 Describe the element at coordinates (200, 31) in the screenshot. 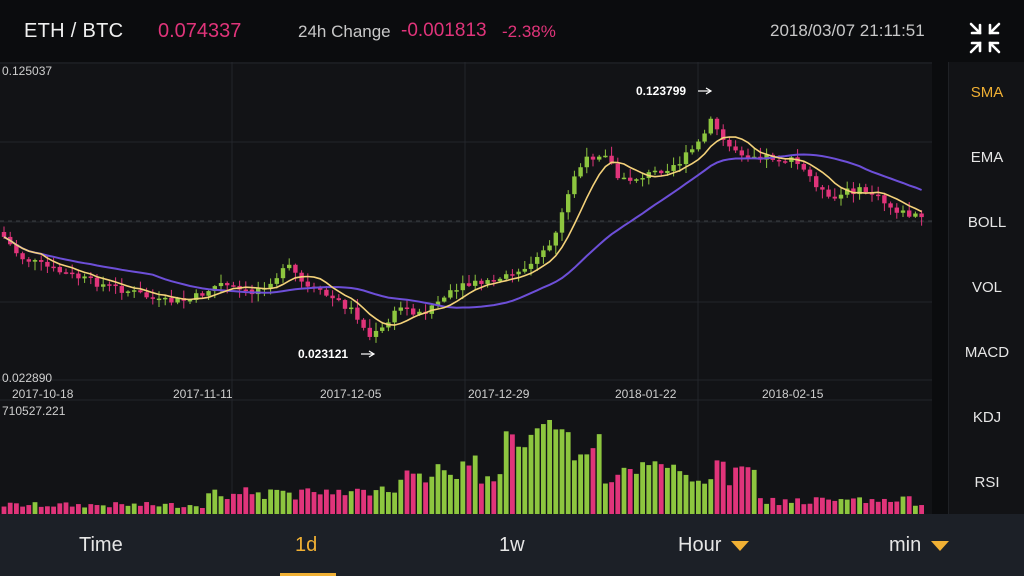

I see `last-price: 0.074337` at that location.